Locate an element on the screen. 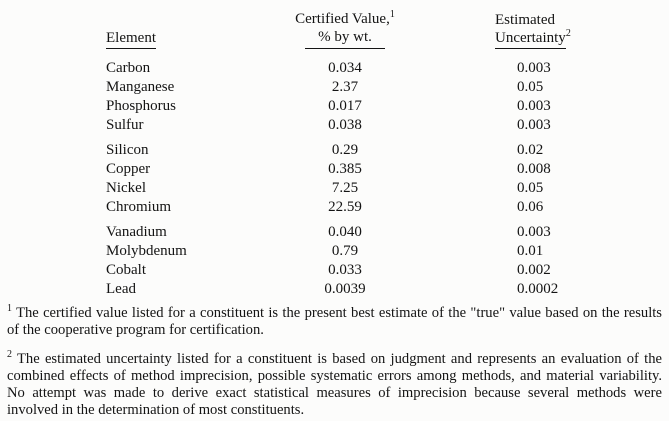  certified-value: 0.017 is located at coordinates (345, 106).